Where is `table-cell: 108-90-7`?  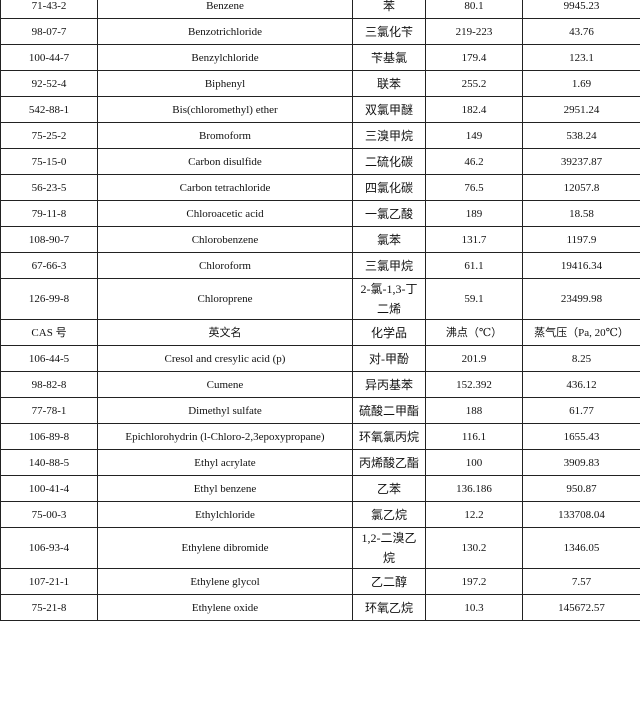 table-cell: 108-90-7 is located at coordinates (49, 239).